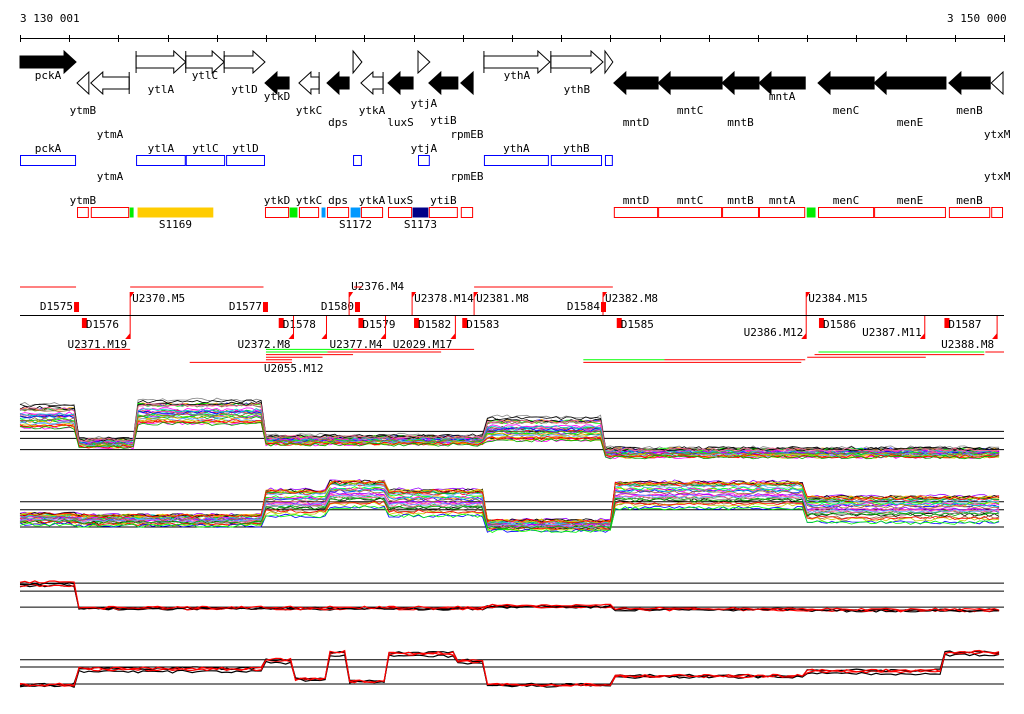 This screenshot has width=1024, height=714. Describe the element at coordinates (309, 110) in the screenshot. I see `gene-label: ytkC` at that location.